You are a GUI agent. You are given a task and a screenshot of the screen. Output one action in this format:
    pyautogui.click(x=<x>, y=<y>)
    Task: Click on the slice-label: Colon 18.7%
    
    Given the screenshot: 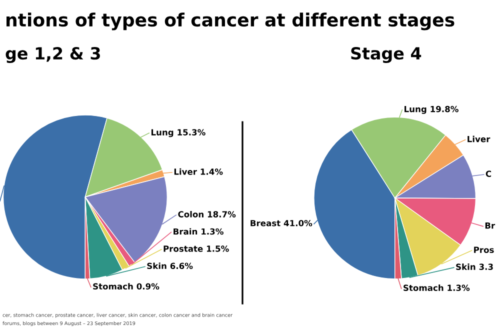 What is the action you would take?
    pyautogui.click(x=207, y=214)
    